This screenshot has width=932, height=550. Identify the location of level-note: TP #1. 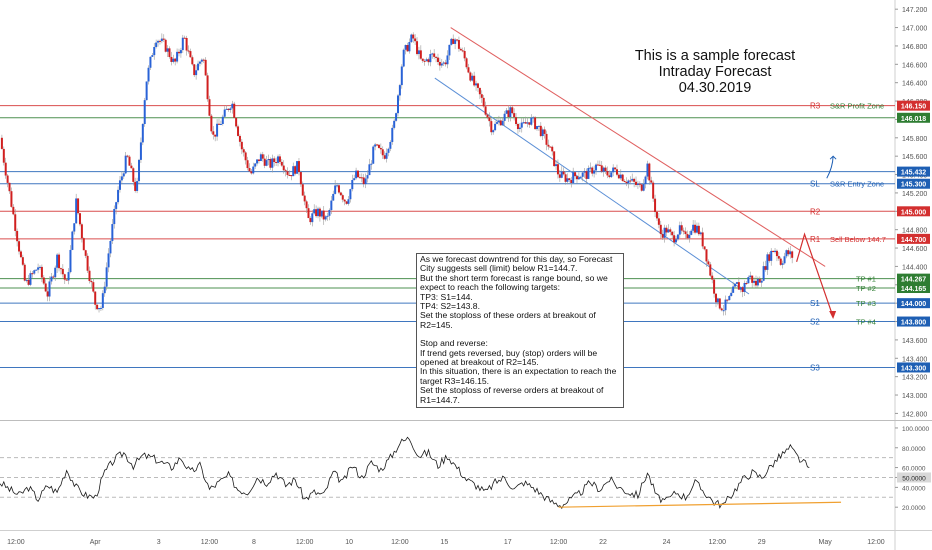
(866, 279).